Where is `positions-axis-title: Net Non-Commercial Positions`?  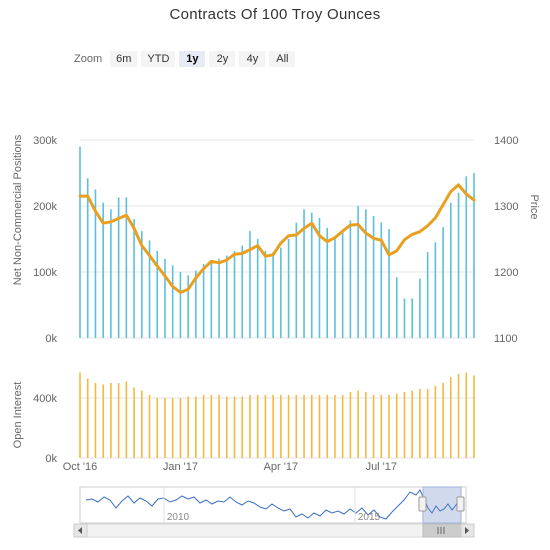
positions-axis-title: Net Non-Commercial Positions is located at coordinates (18, 209).